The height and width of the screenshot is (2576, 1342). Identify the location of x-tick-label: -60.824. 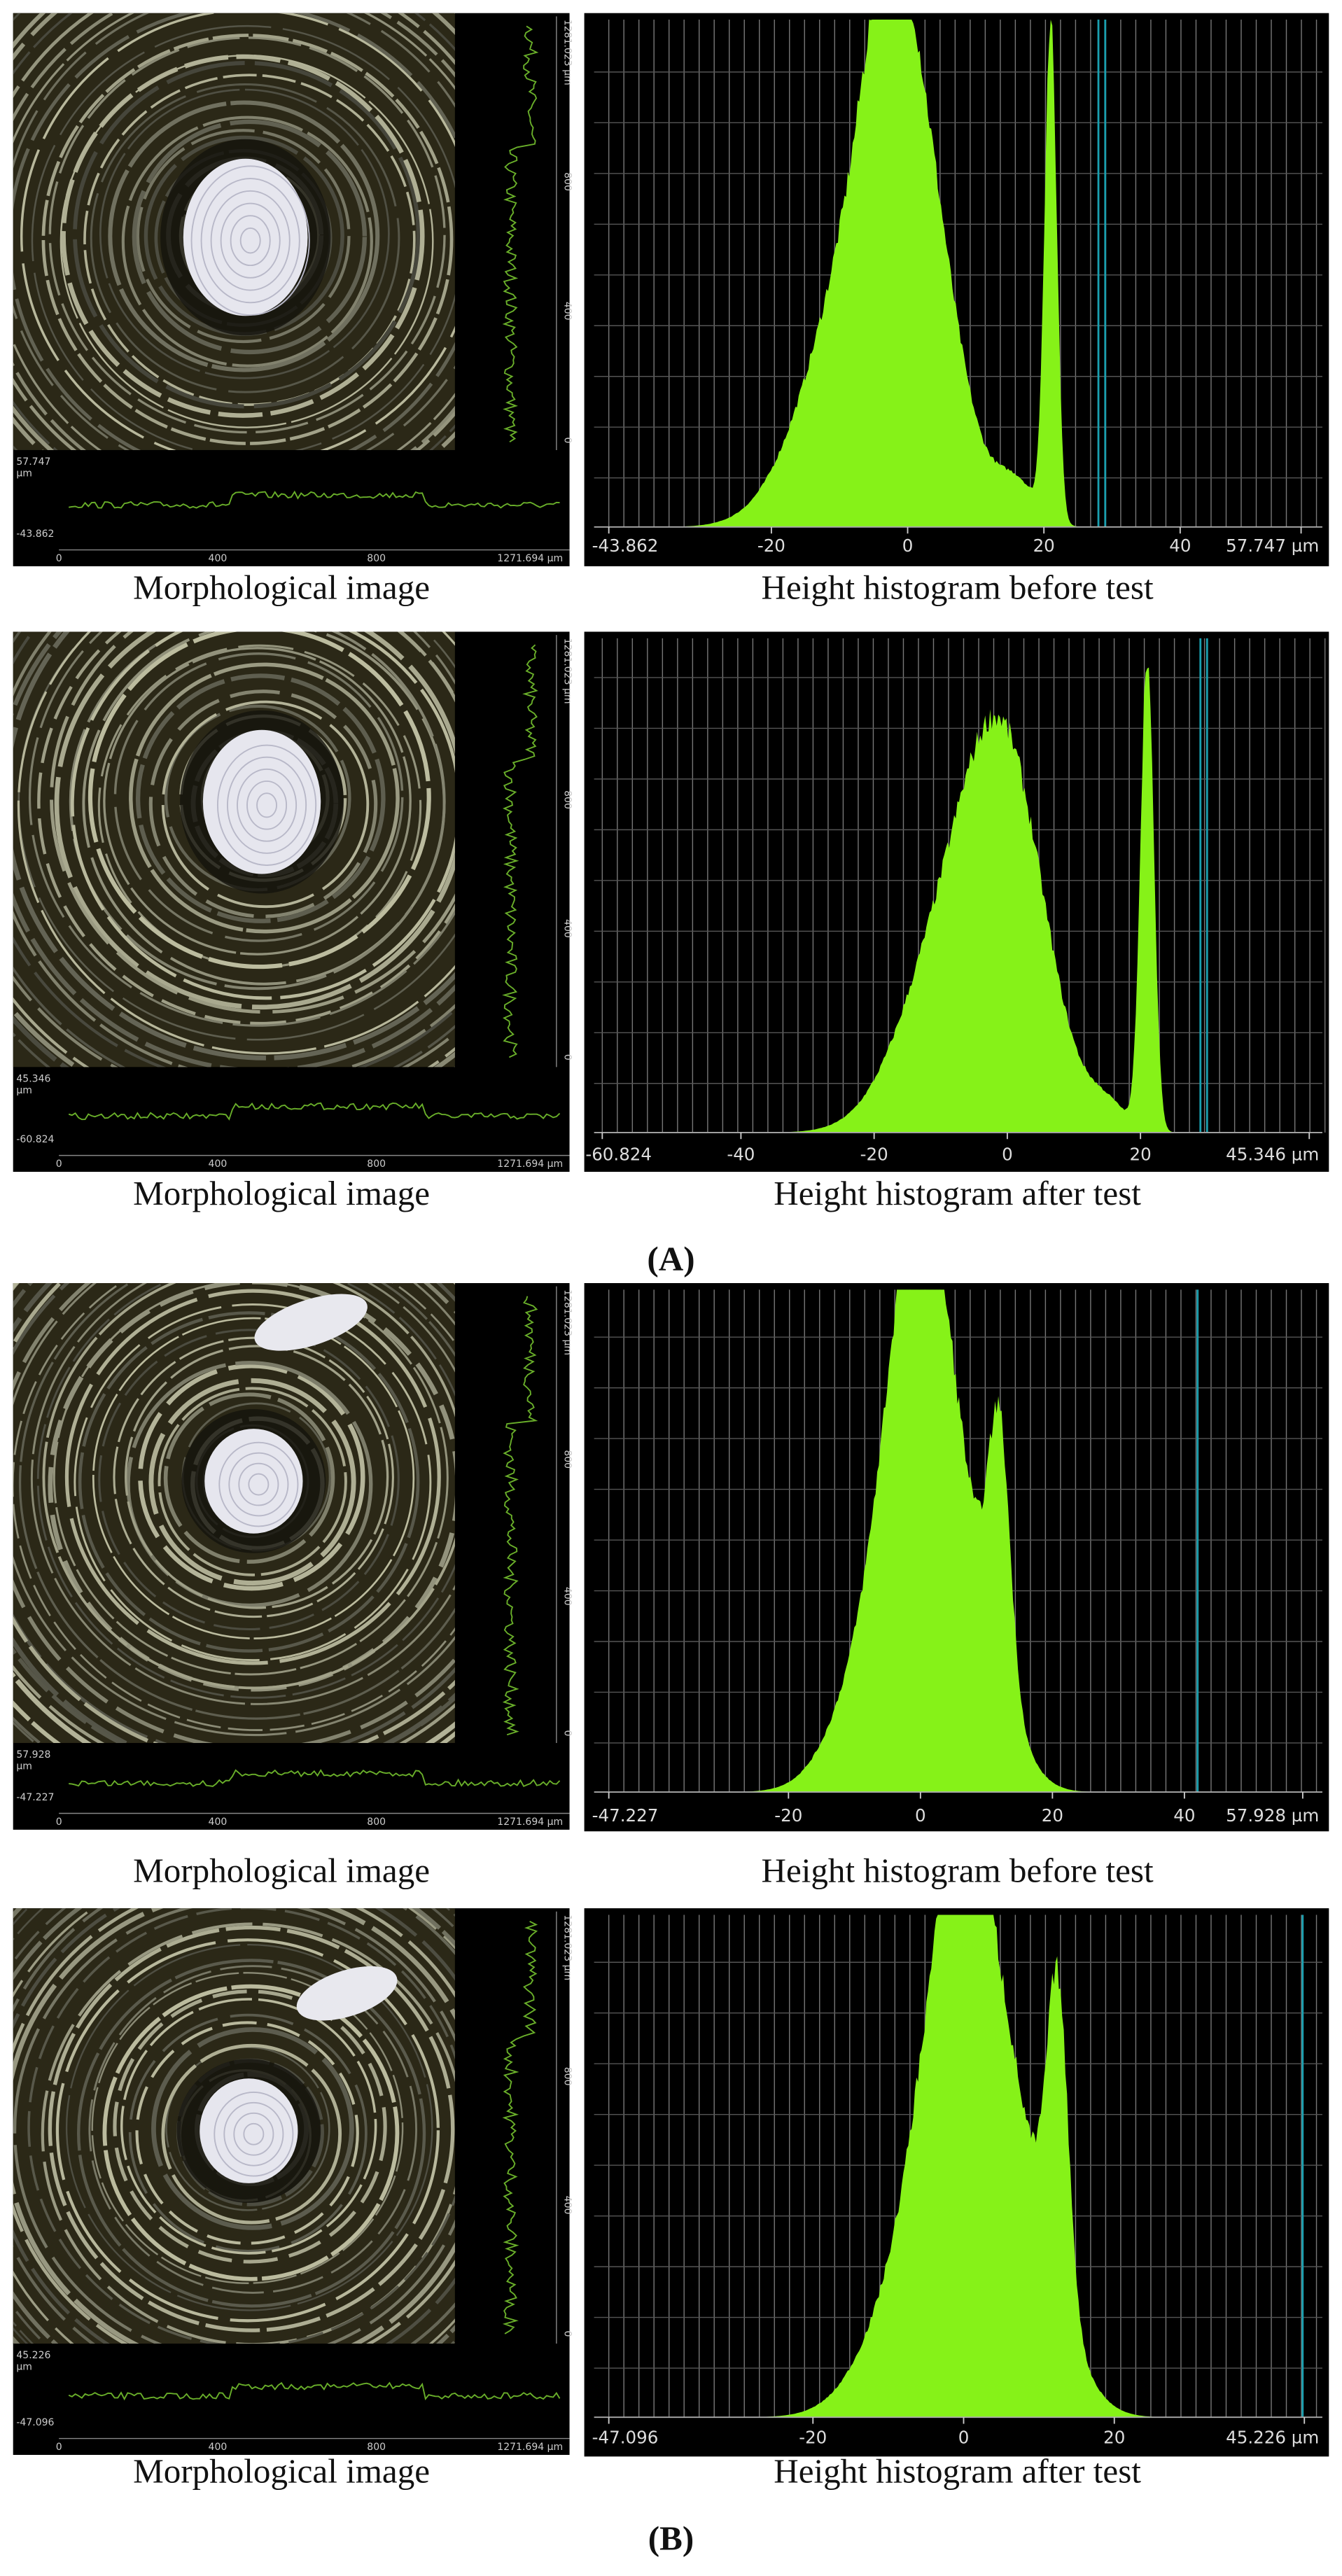
(618, 1154).